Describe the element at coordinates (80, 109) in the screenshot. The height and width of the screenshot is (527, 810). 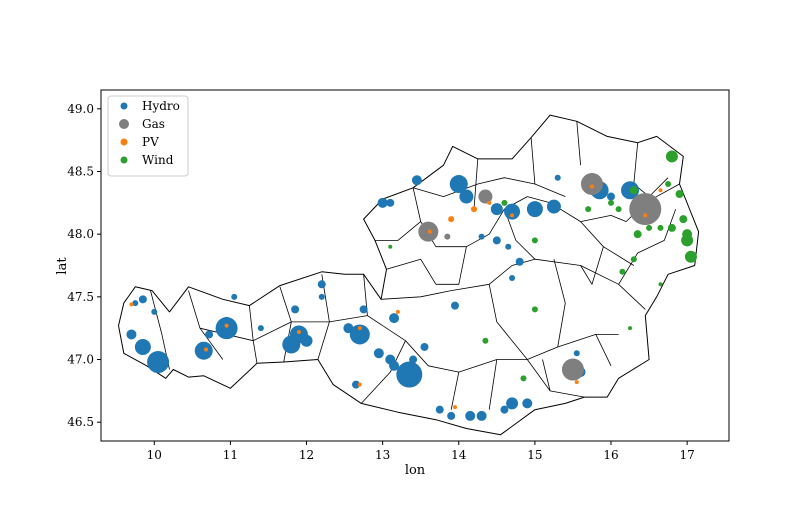
I see `y-tick-label: 49.0` at that location.